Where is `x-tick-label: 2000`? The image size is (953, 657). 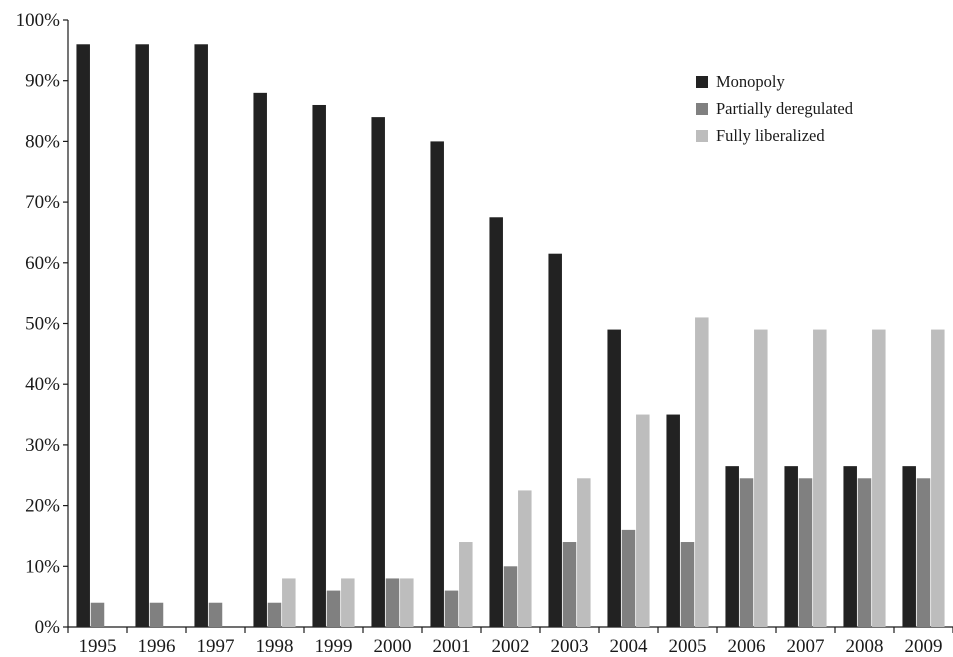 x-tick-label: 2000 is located at coordinates (393, 646).